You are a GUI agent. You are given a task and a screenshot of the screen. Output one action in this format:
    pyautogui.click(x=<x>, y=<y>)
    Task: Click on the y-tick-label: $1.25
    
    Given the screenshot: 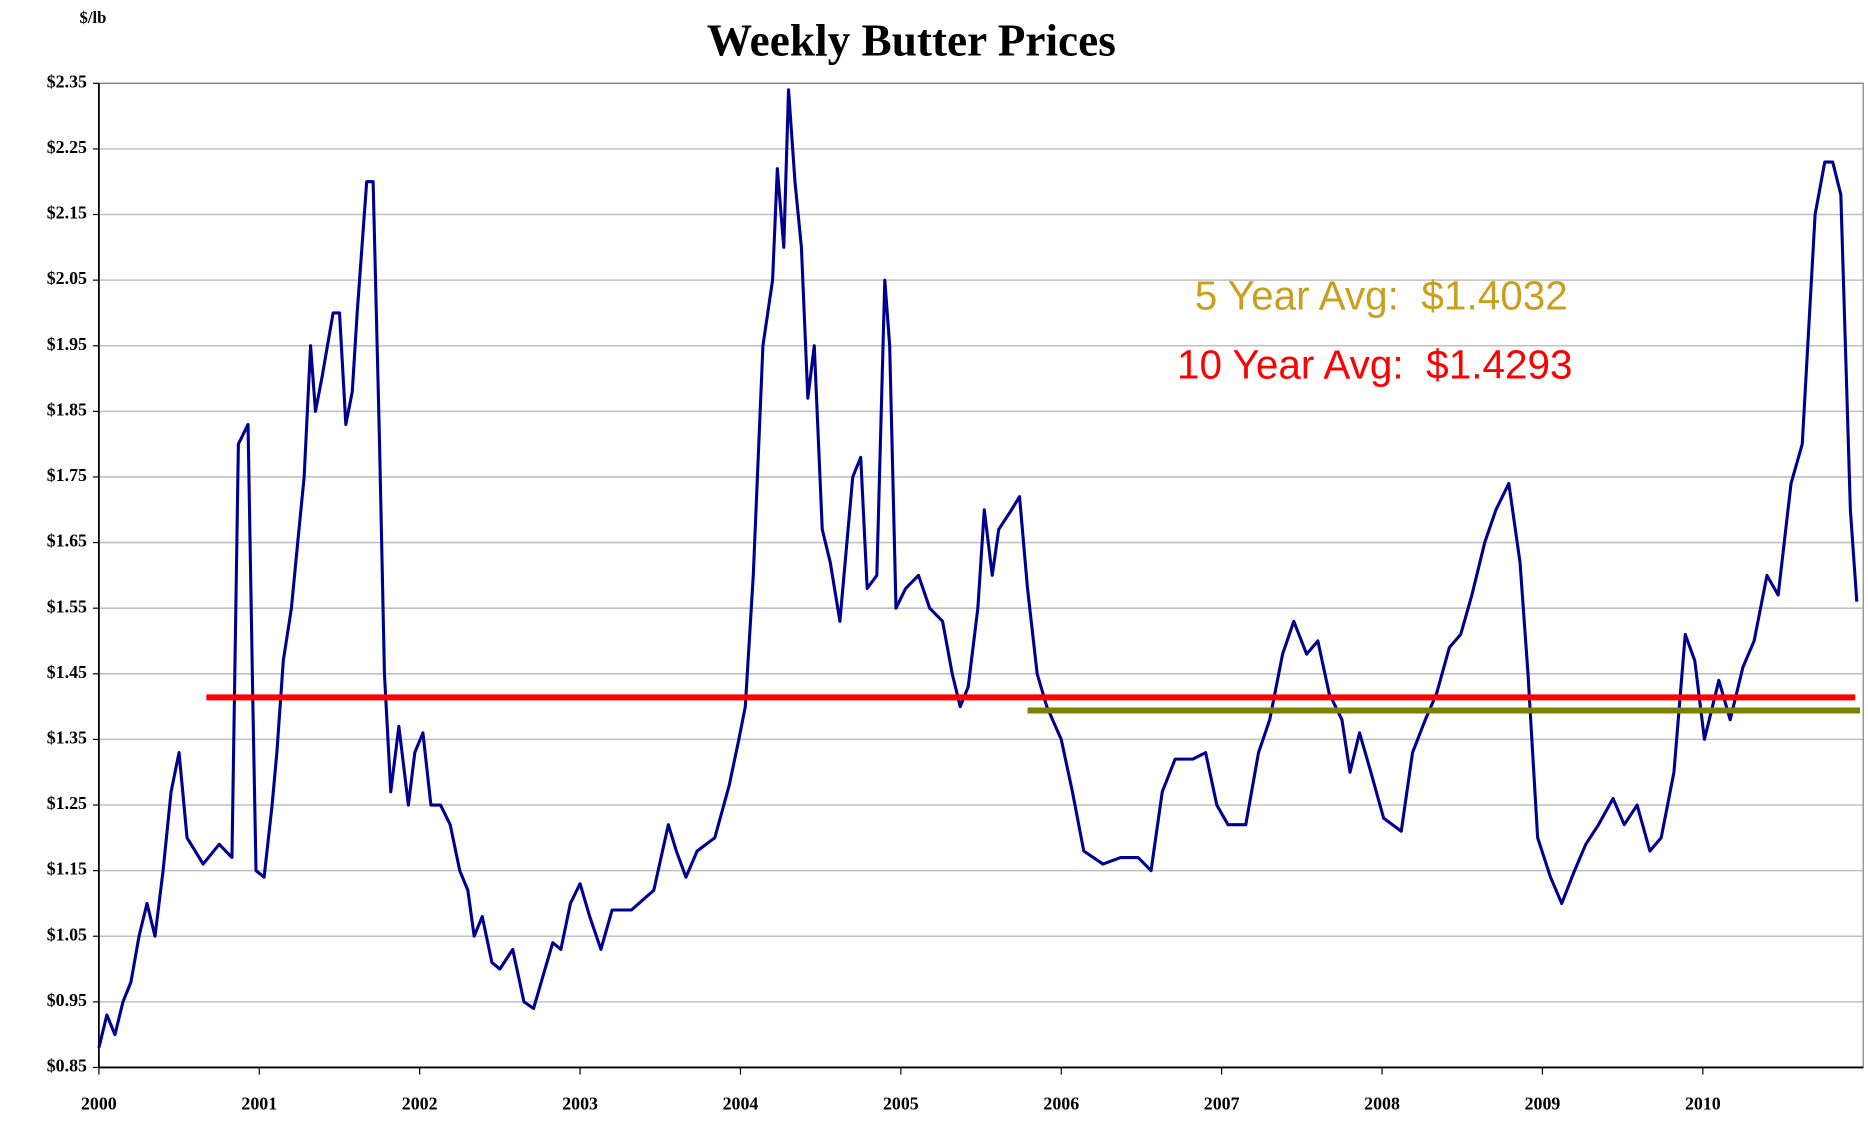 What is the action you would take?
    pyautogui.click(x=67, y=803)
    